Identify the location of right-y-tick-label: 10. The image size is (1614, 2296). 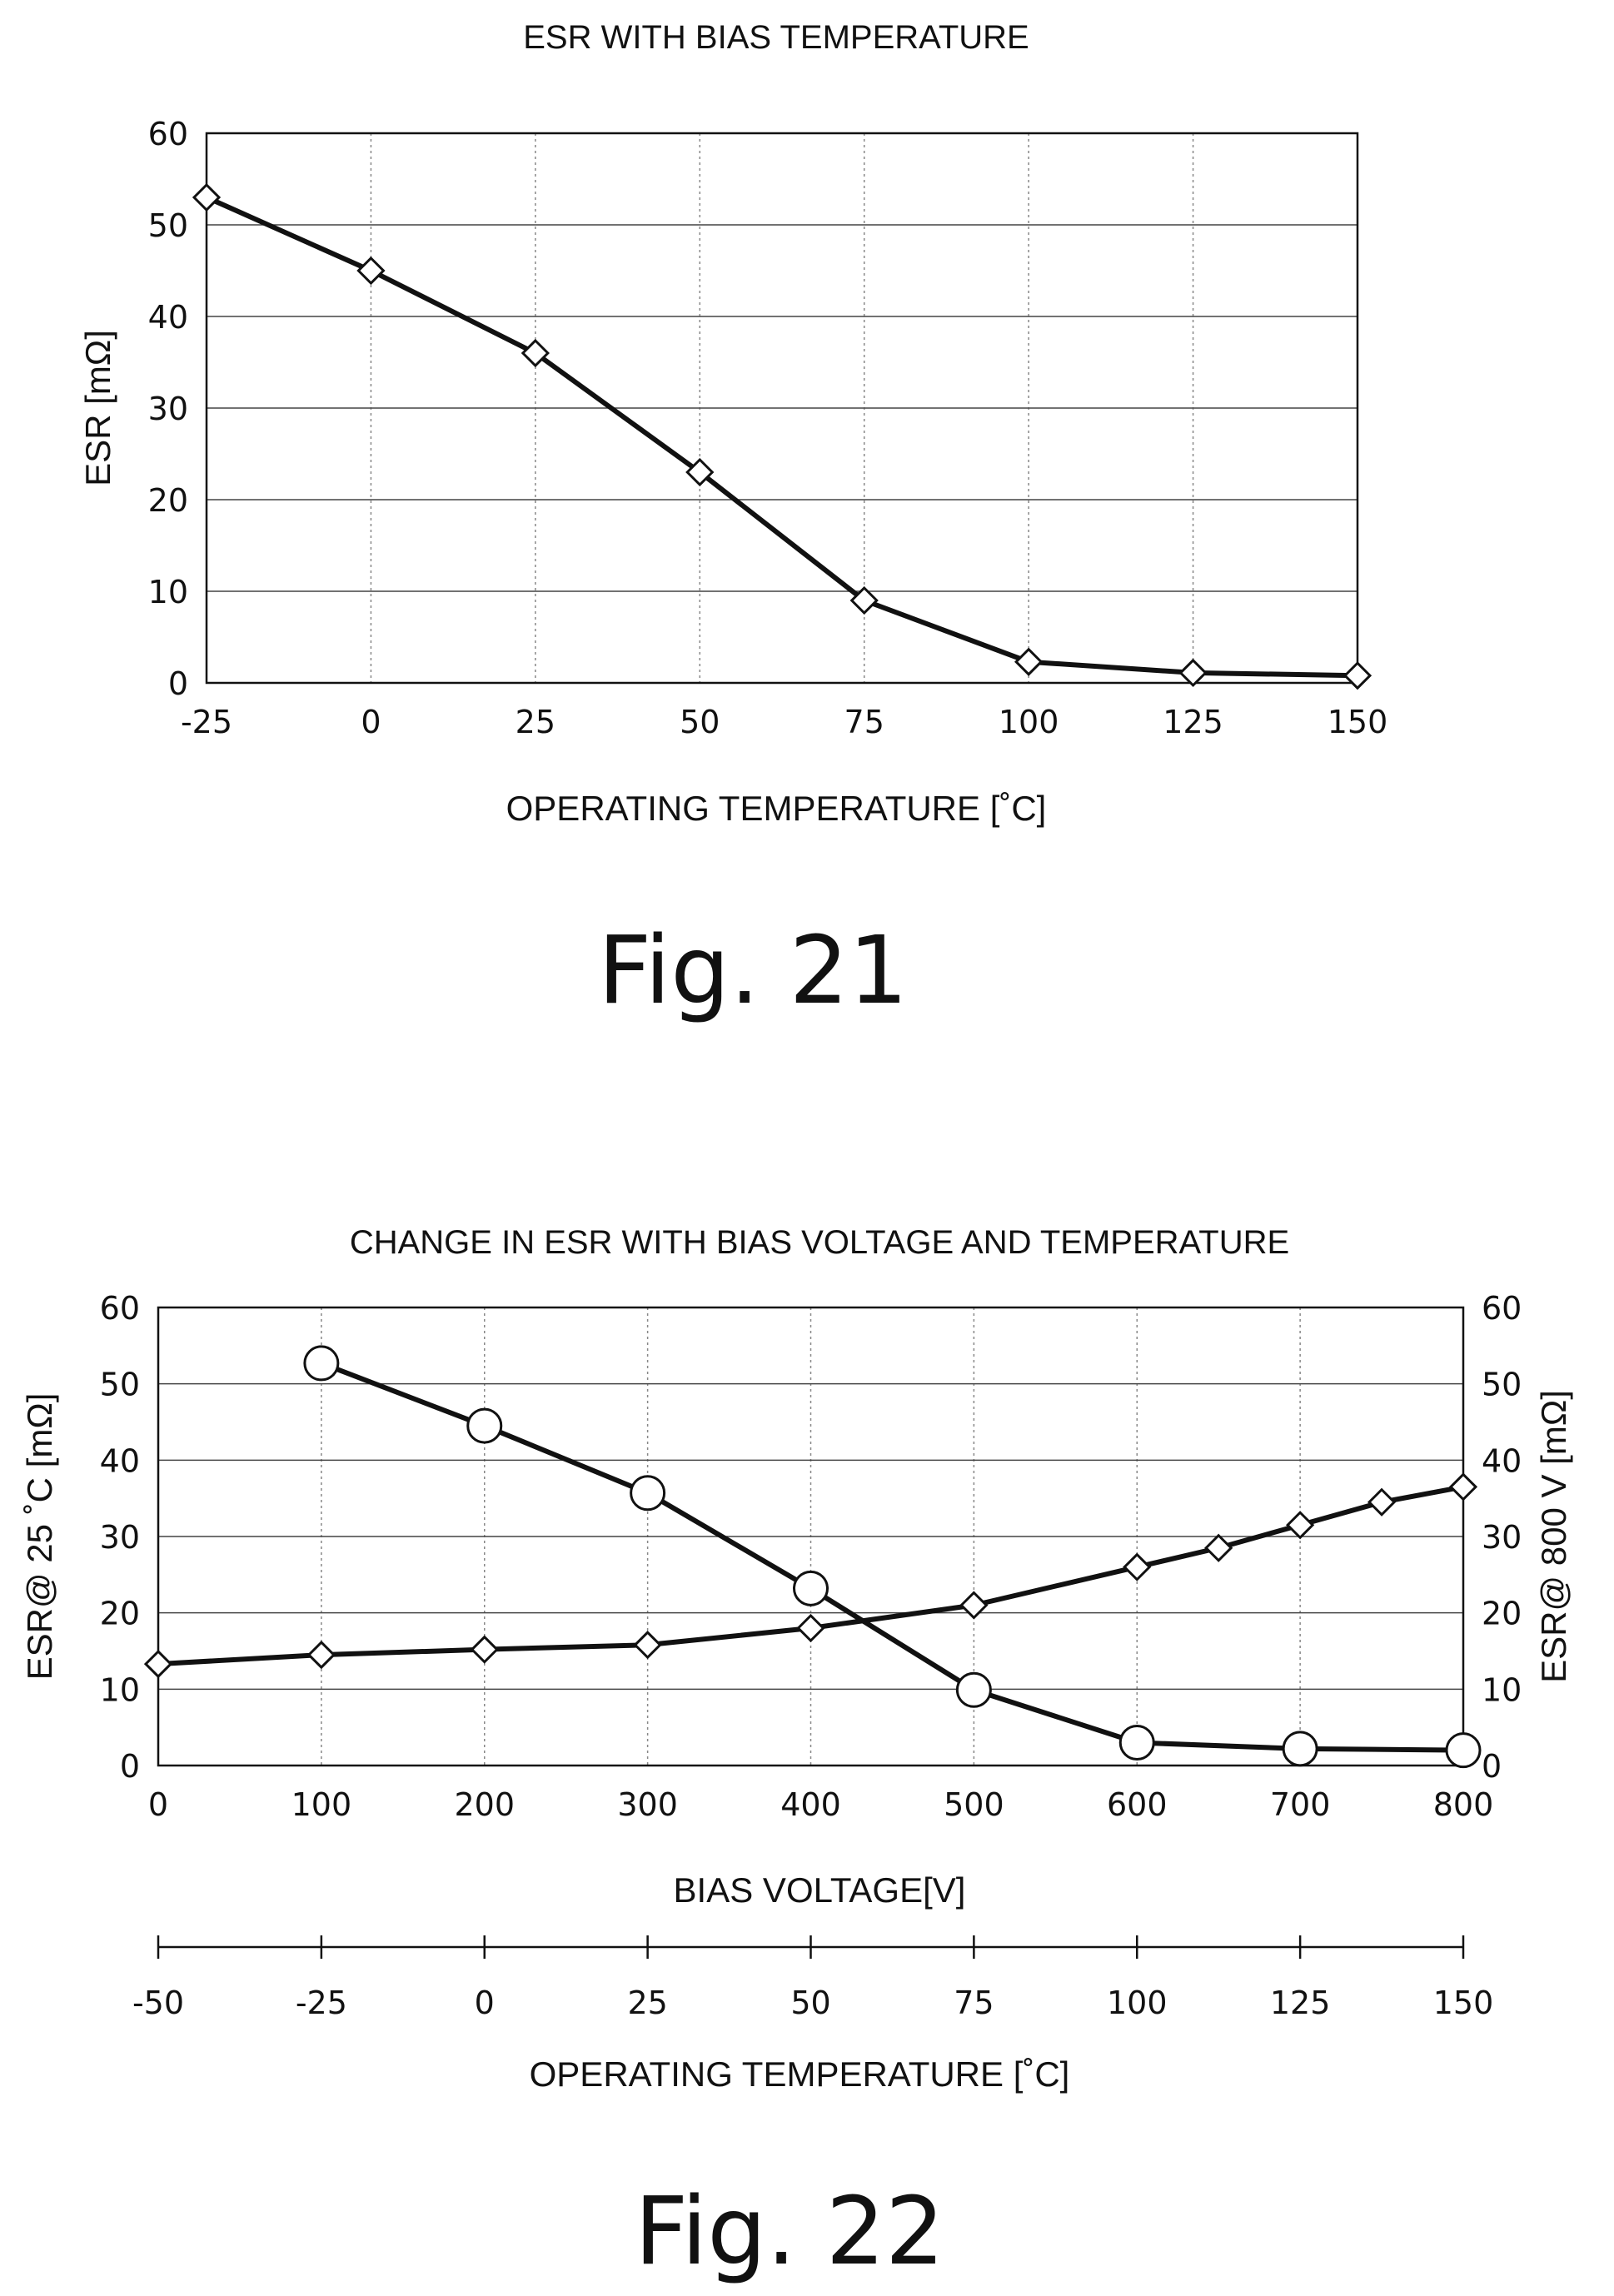
(1502, 1690).